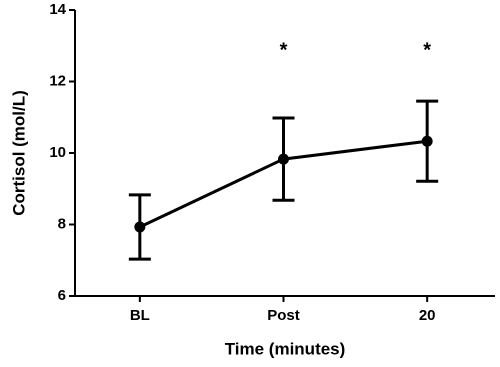 The width and height of the screenshot is (500, 367). I want to click on x-tick-label: Post, so click(283, 315).